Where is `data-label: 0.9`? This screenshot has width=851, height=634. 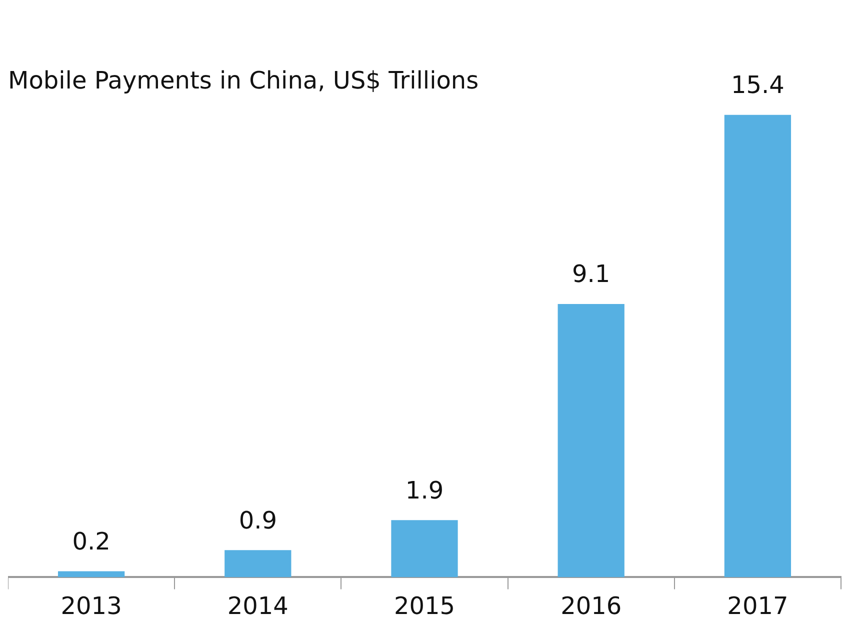
data-label: 0.9 is located at coordinates (257, 520).